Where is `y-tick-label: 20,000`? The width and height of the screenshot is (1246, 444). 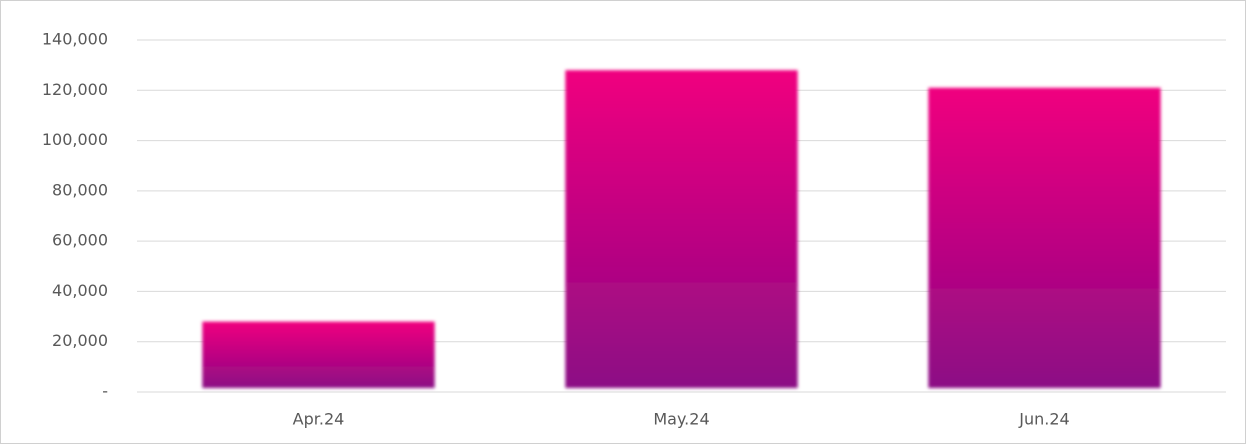
y-tick-label: 20,000 is located at coordinates (80, 340).